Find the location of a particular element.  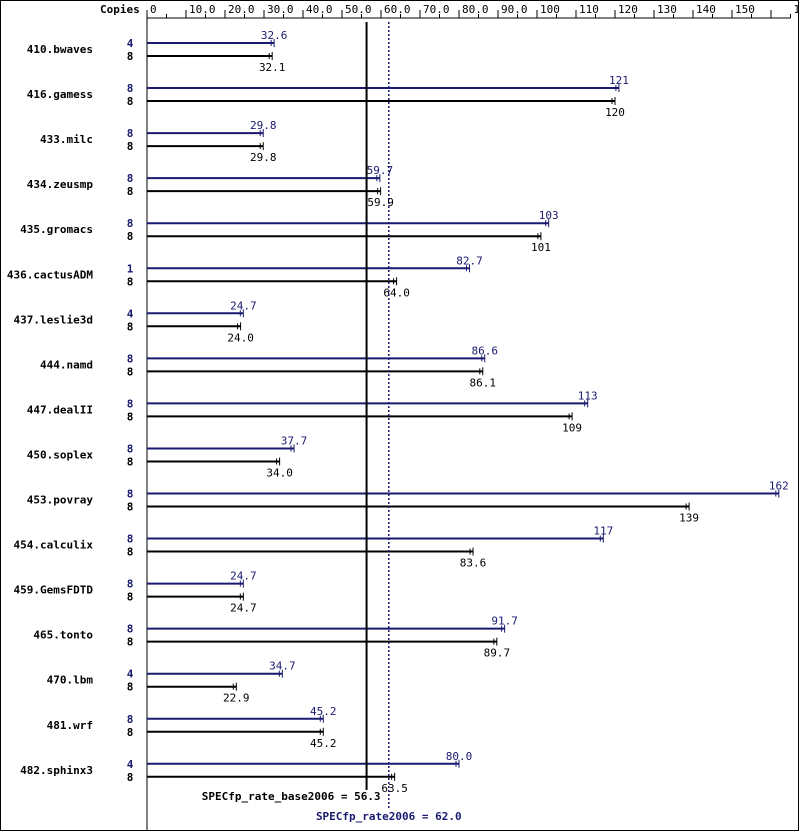

peak-value-label: 80.0 is located at coordinates (459, 756).